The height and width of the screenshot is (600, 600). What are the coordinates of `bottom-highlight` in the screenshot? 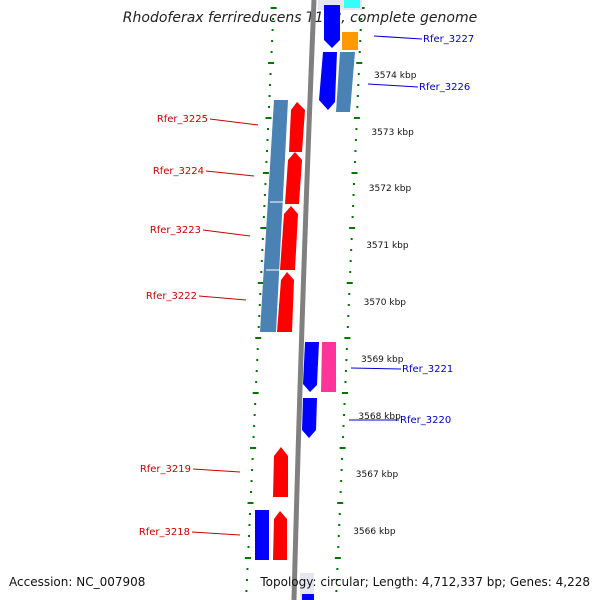 It's located at (307, 586).